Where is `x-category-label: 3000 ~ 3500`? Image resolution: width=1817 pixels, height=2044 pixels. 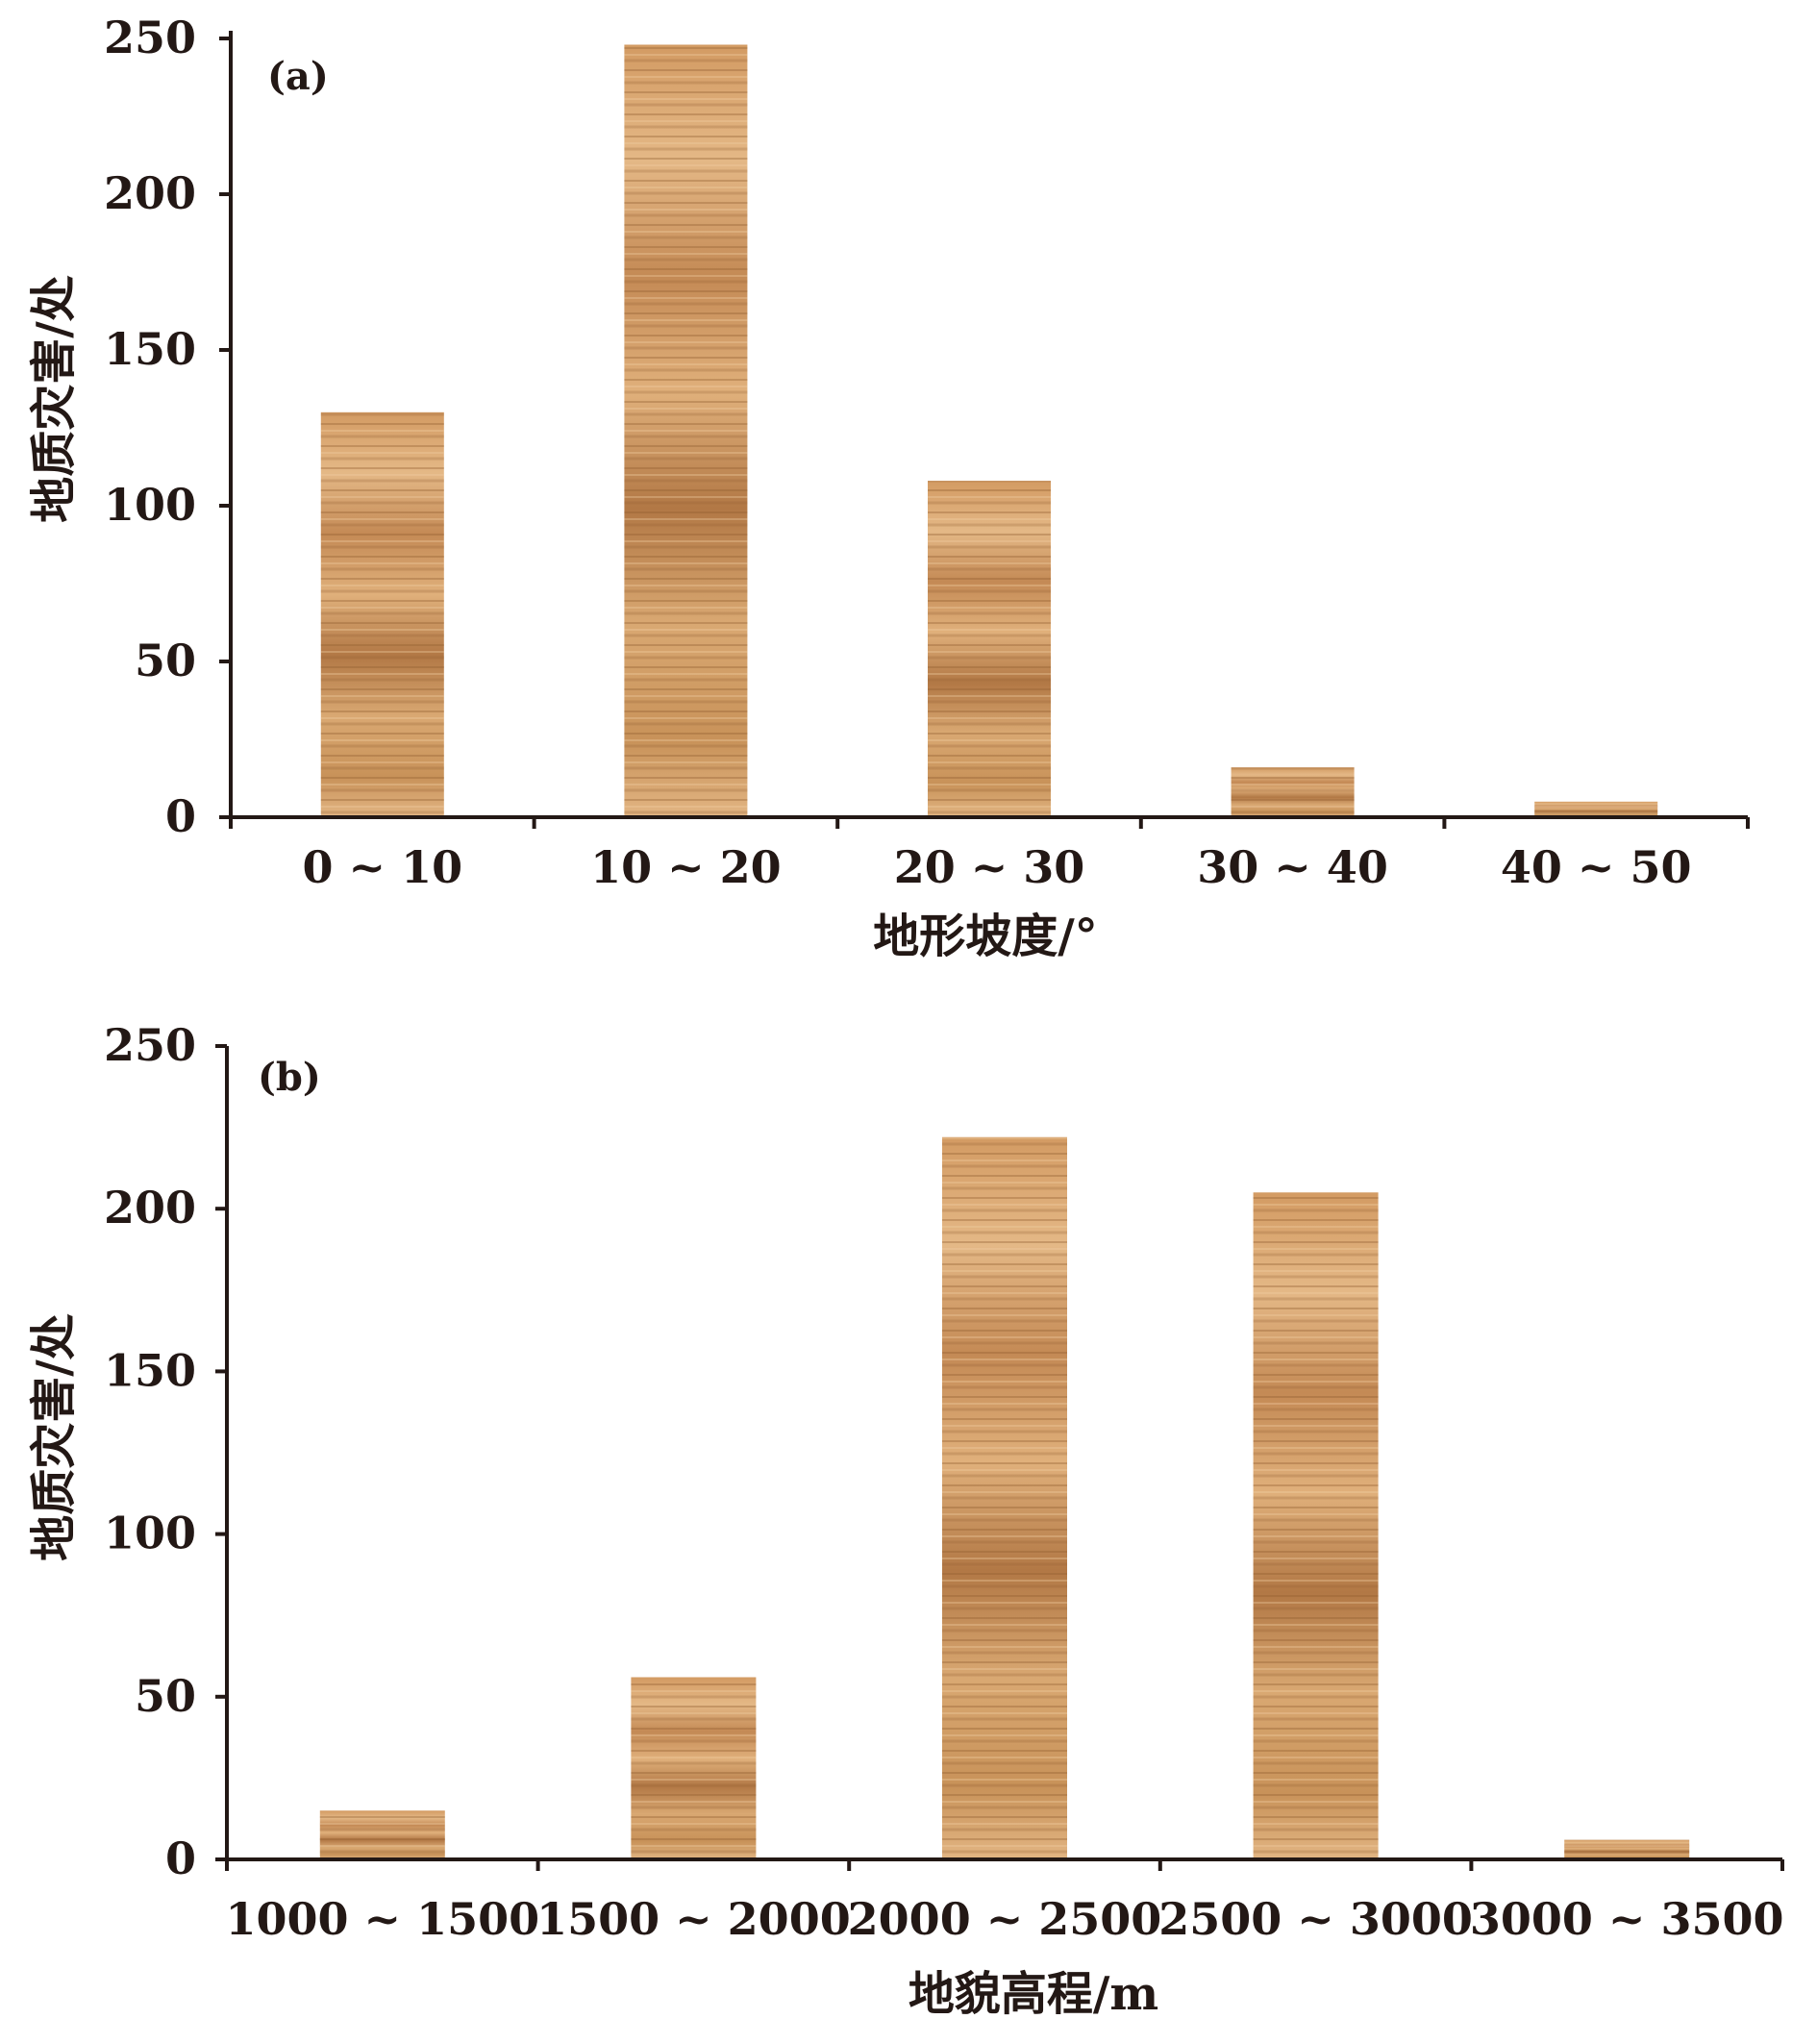
x-category-label: 3000 ~ 3500 is located at coordinates (1627, 1919).